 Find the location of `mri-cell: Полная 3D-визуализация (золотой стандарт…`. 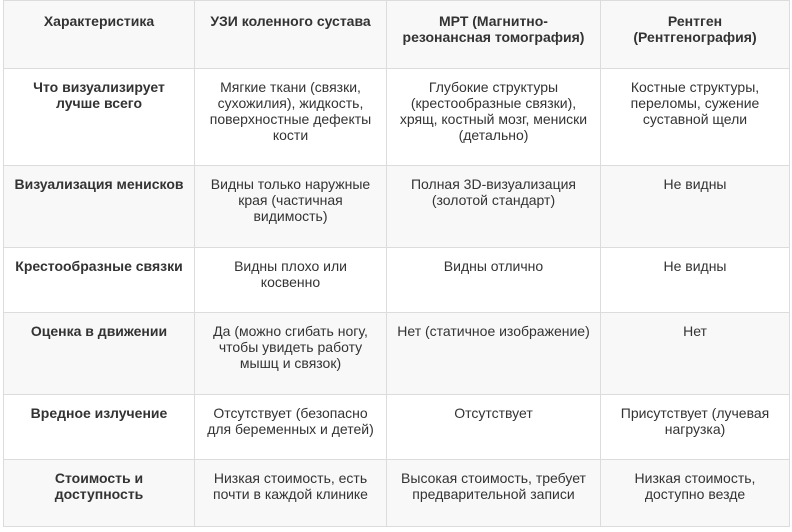

mri-cell: Полная 3D-визуализация (золотой стандарт… is located at coordinates (493, 206).